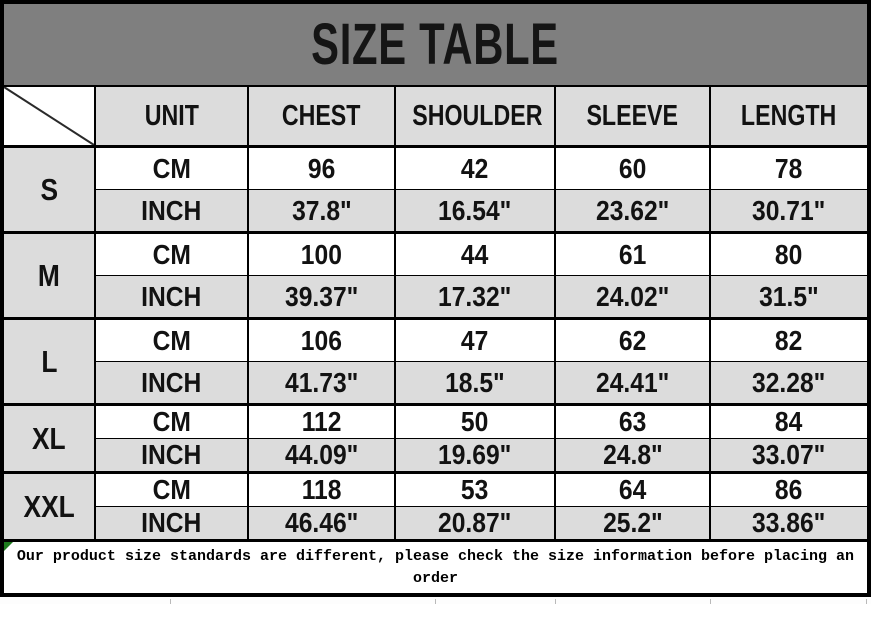 Image resolution: width=871 pixels, height=633 pixels. I want to click on value-cell: 50, so click(475, 421).